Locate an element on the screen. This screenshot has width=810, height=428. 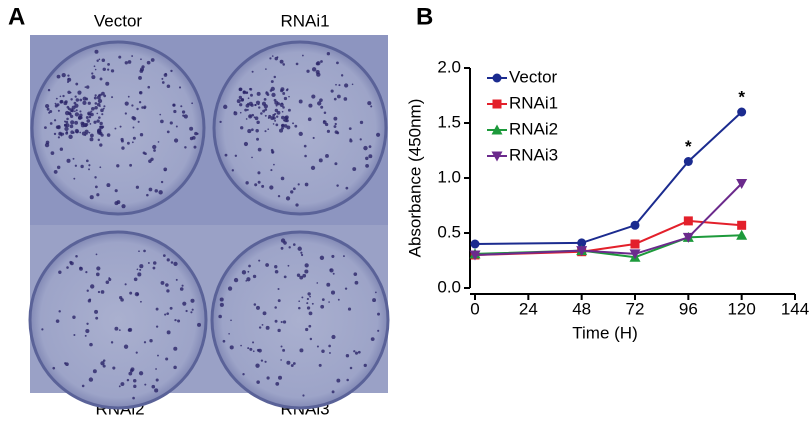
legend-label: RNAi1 is located at coordinates (533, 102).